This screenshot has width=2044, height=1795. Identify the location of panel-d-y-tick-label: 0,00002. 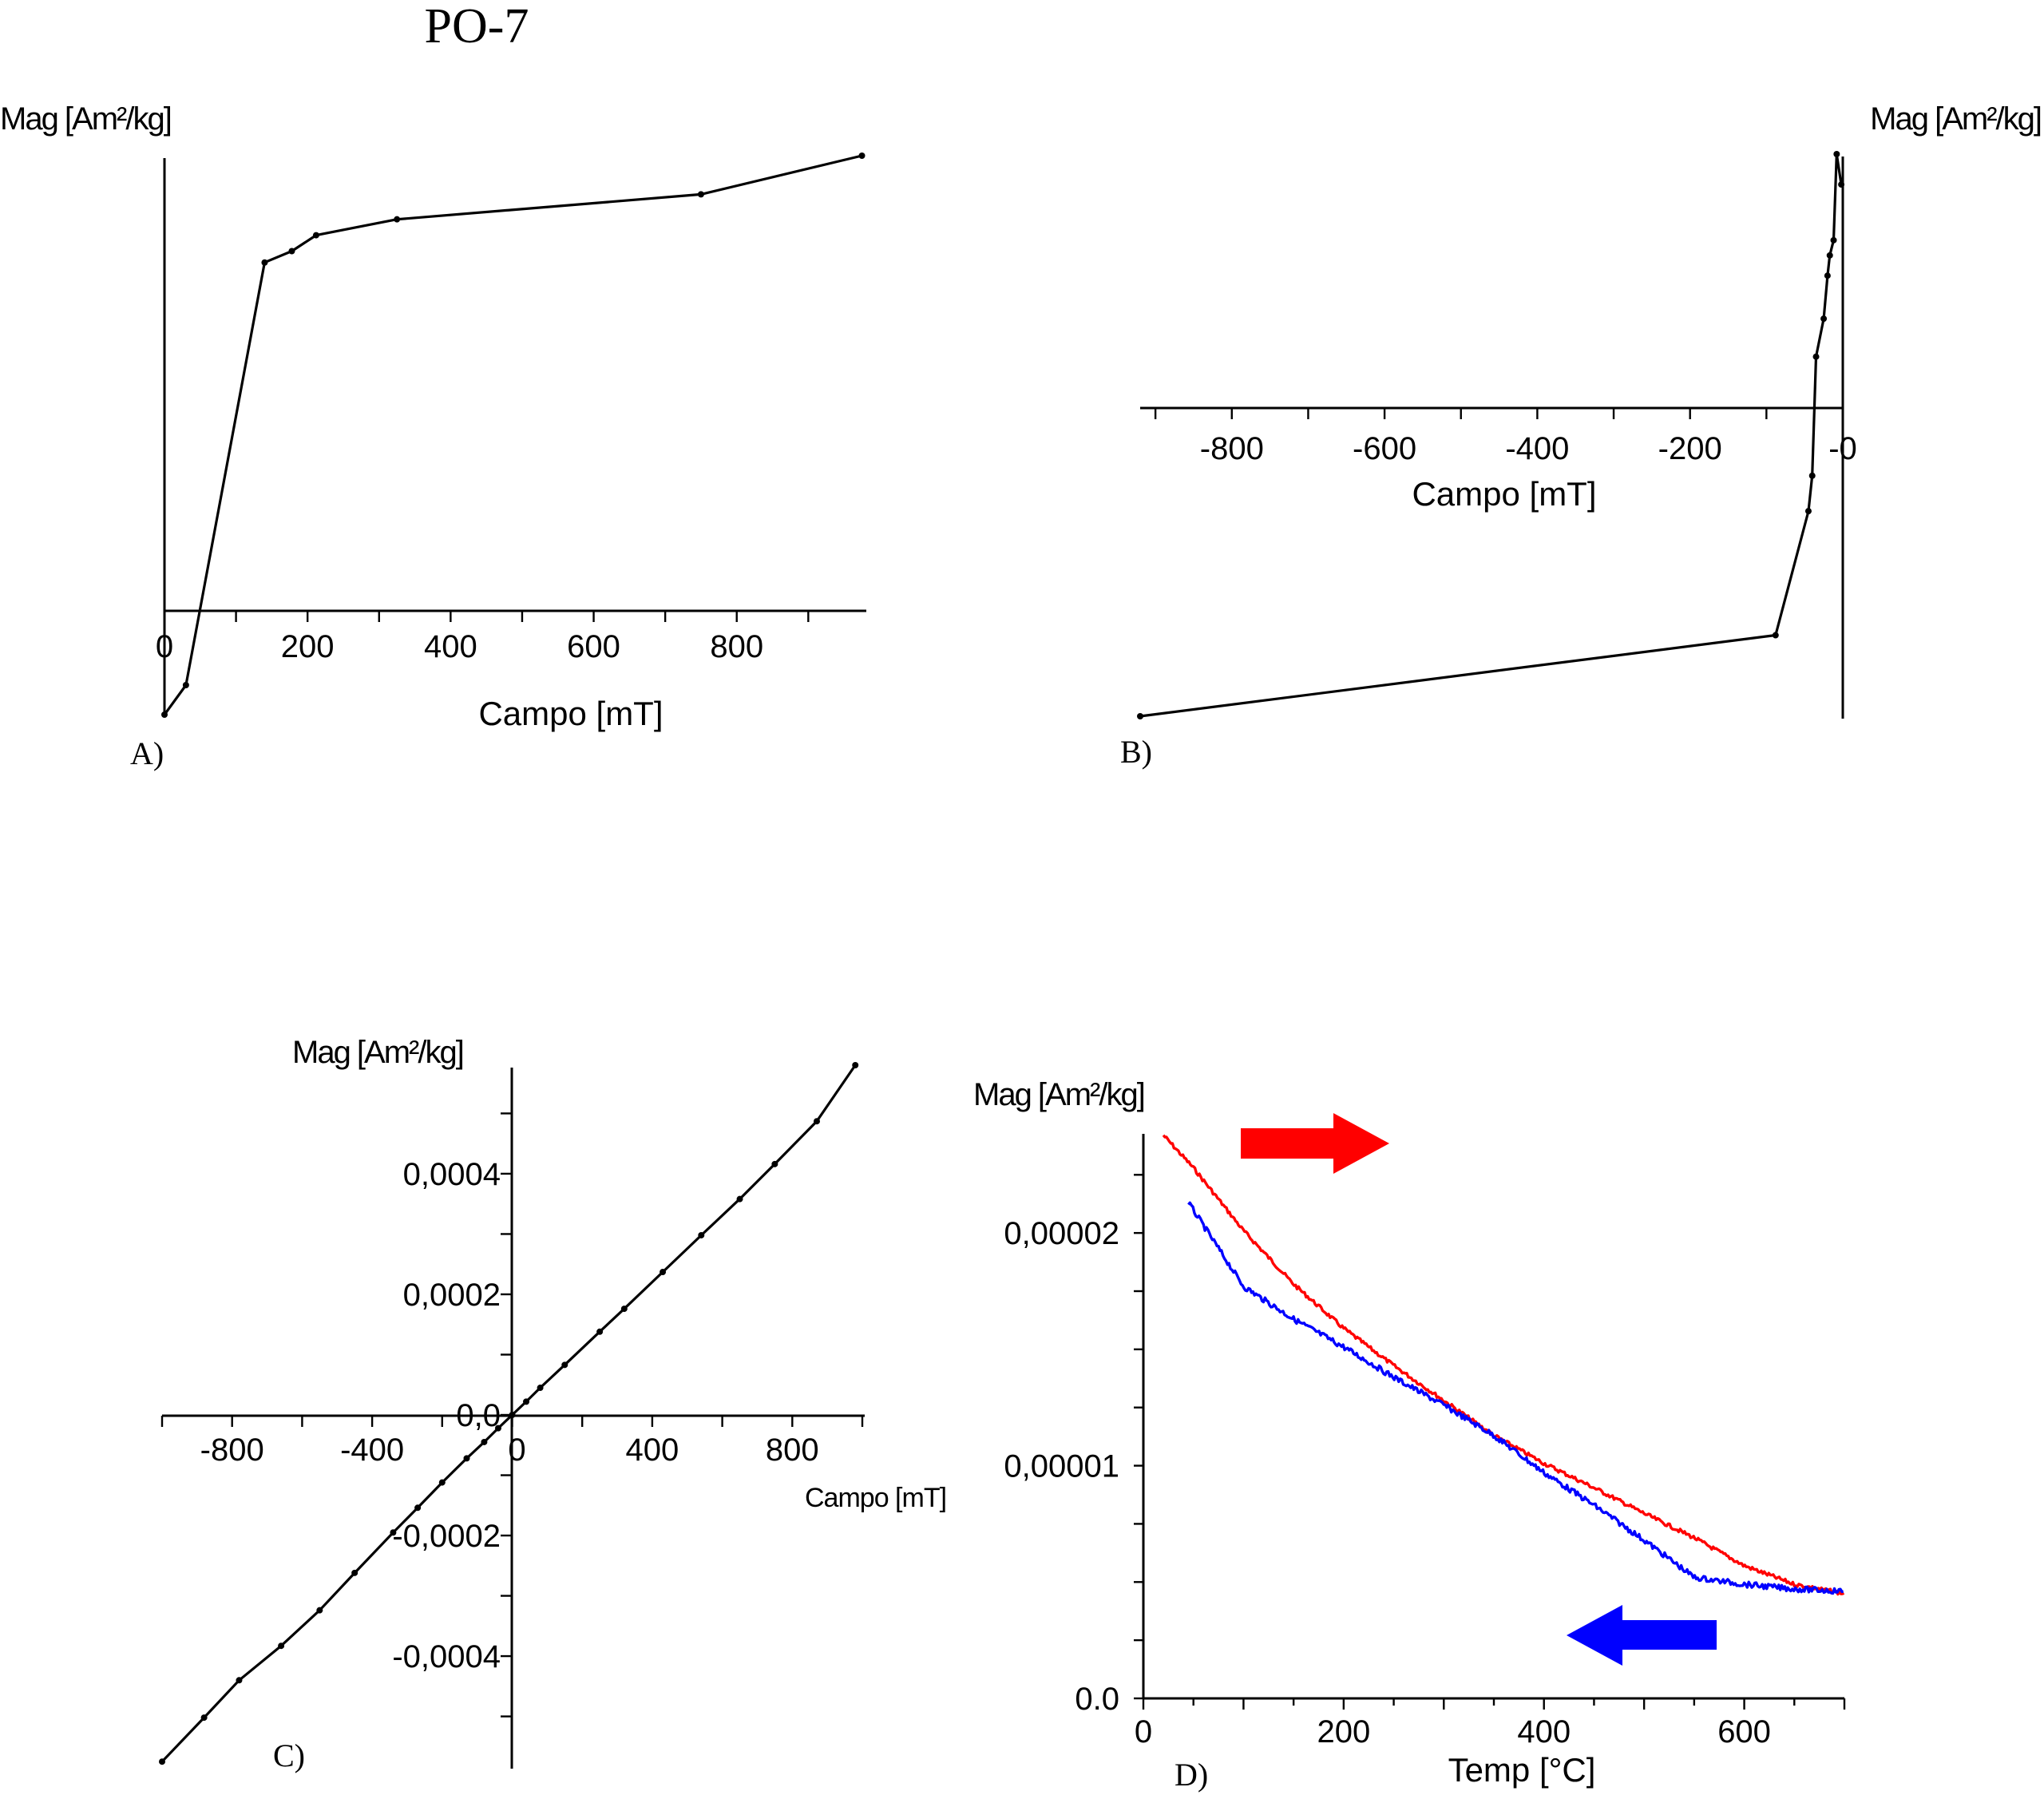
(1061, 1233).